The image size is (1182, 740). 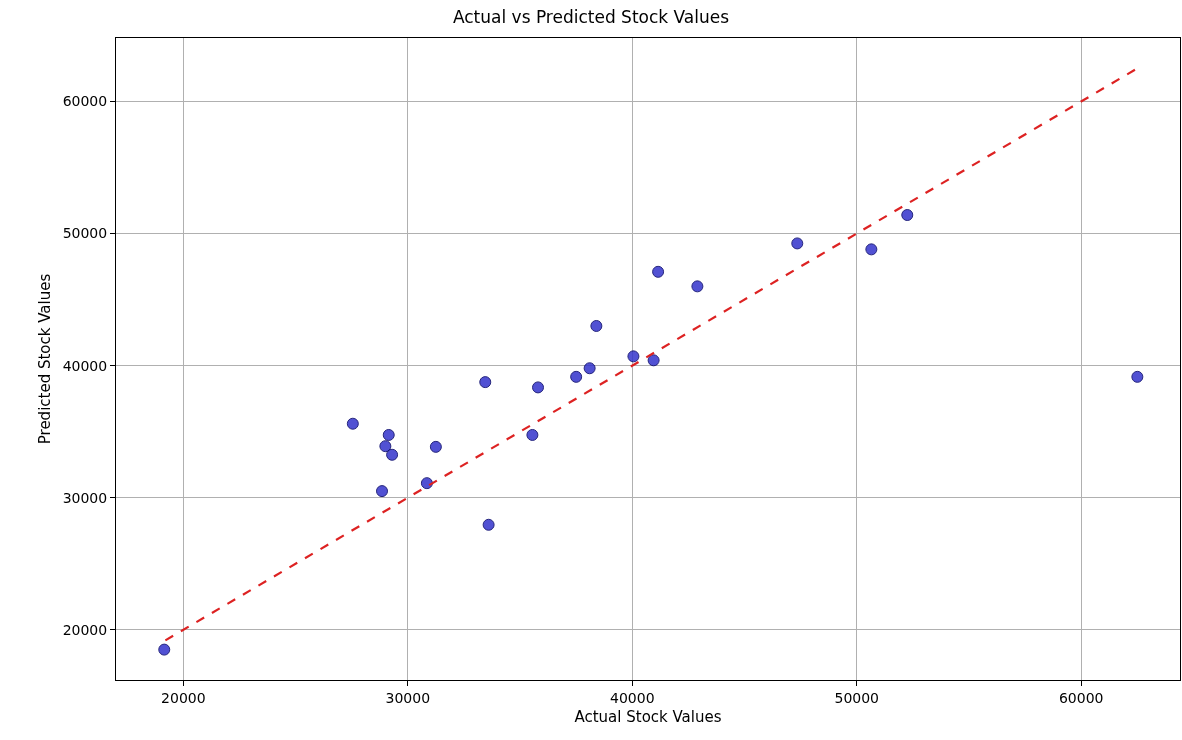 What do you see at coordinates (648, 716) in the screenshot?
I see `x-axis-title: Actual Stock Values` at bounding box center [648, 716].